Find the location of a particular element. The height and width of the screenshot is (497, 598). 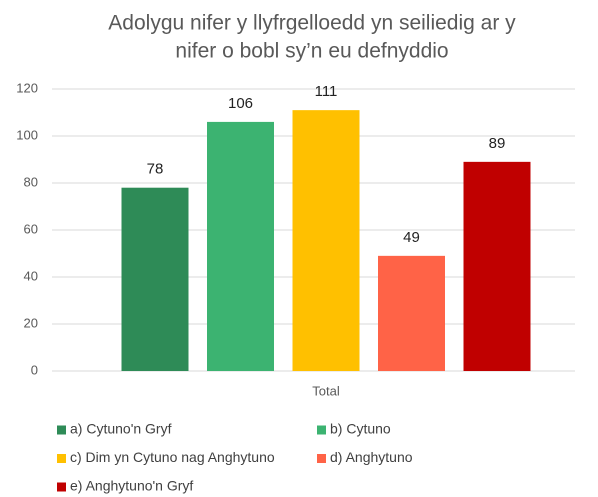

y-tick-label: 20 is located at coordinates (31, 322).